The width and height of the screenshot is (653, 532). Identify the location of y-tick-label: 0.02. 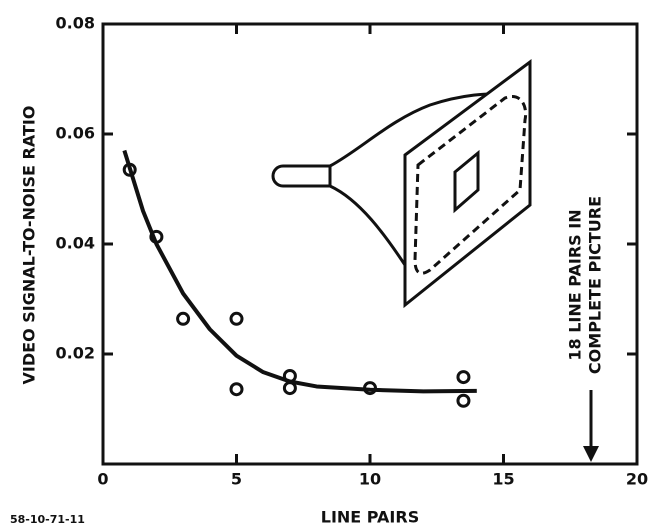
(75, 353).